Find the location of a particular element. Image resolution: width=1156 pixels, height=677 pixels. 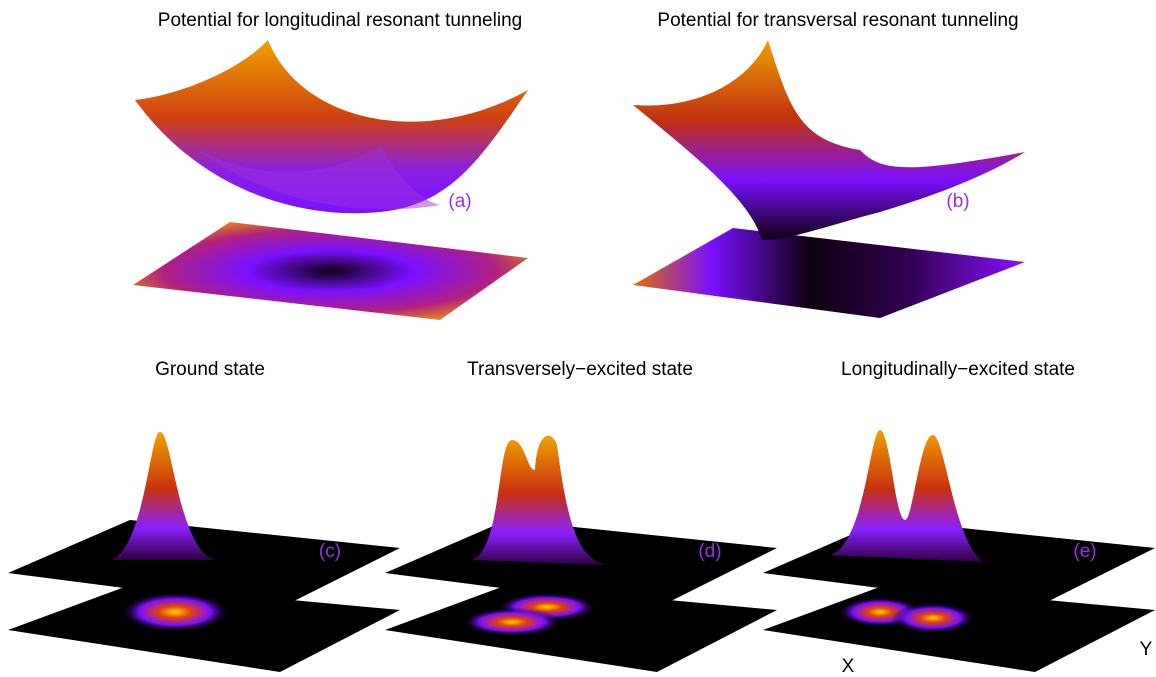

panel-title: Transversely−excited state is located at coordinates (580, 369).